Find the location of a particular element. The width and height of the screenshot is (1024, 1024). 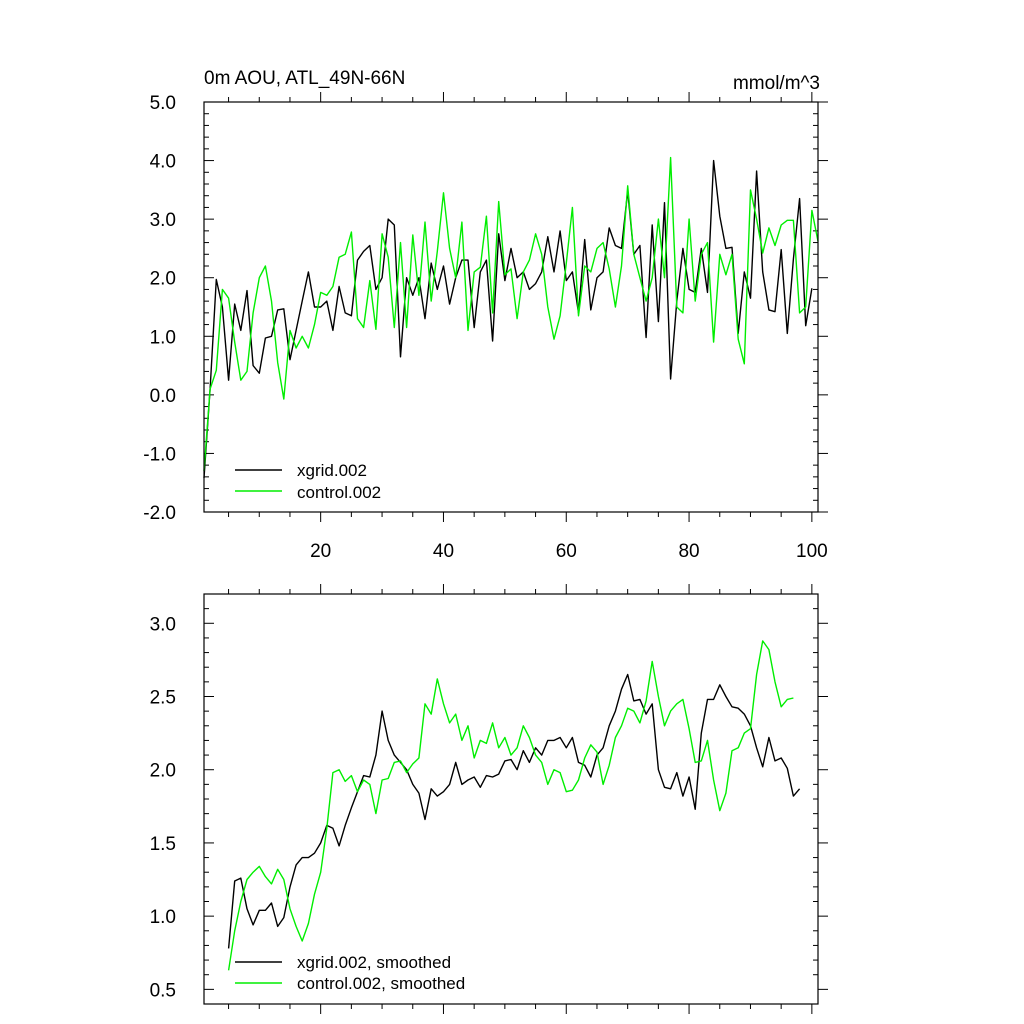

panel1-y-tick-label: 0.5 is located at coordinates (163, 990).